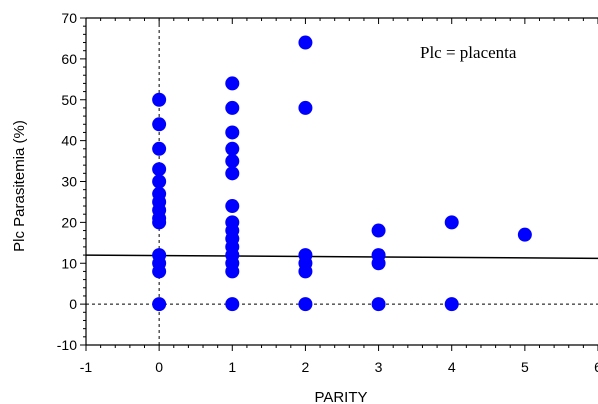 This screenshot has width=598, height=404. What do you see at coordinates (525, 367) in the screenshot?
I see `x-tick-label-6: 5` at bounding box center [525, 367].